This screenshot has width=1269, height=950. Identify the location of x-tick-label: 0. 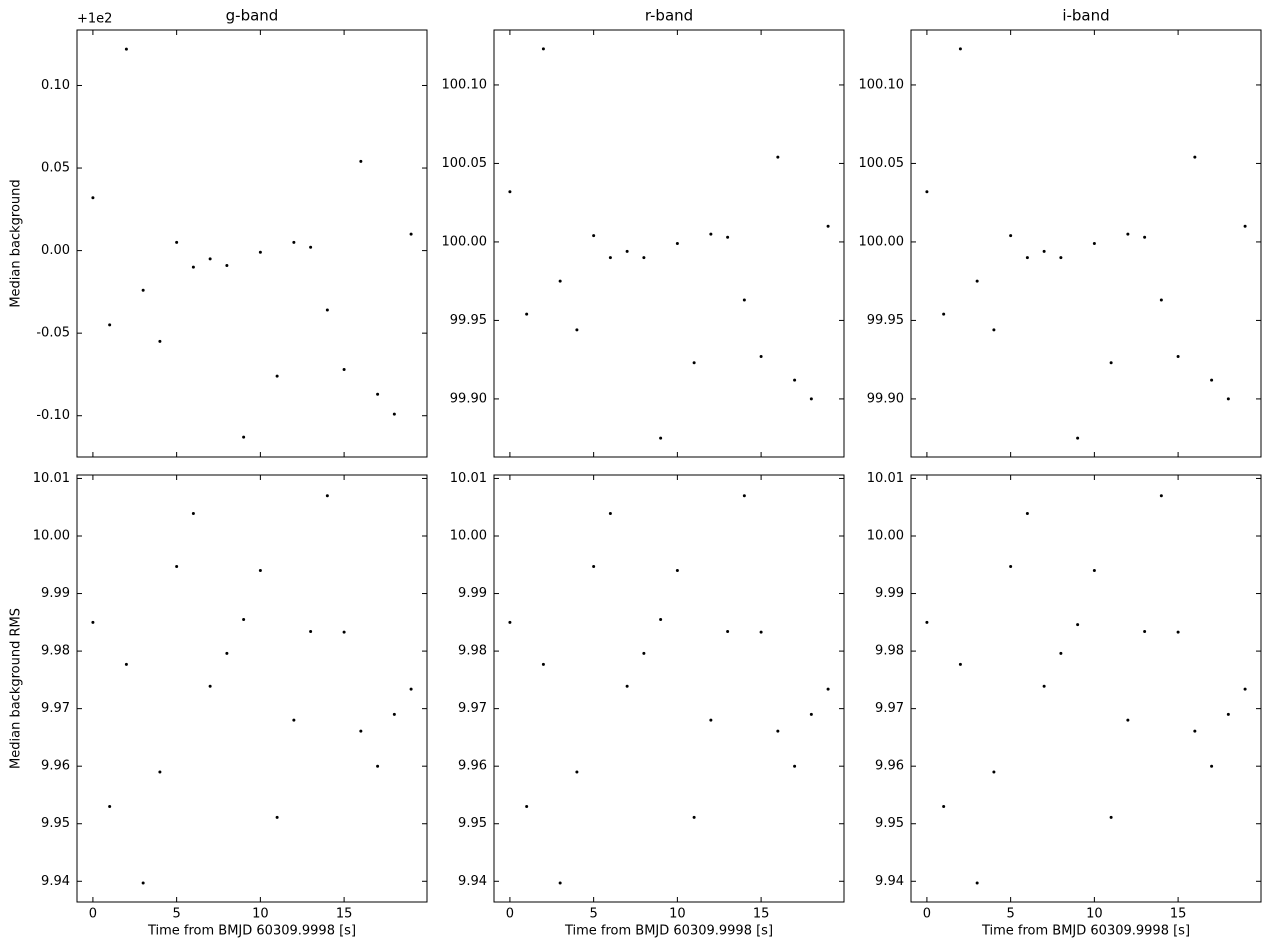
(927, 914).